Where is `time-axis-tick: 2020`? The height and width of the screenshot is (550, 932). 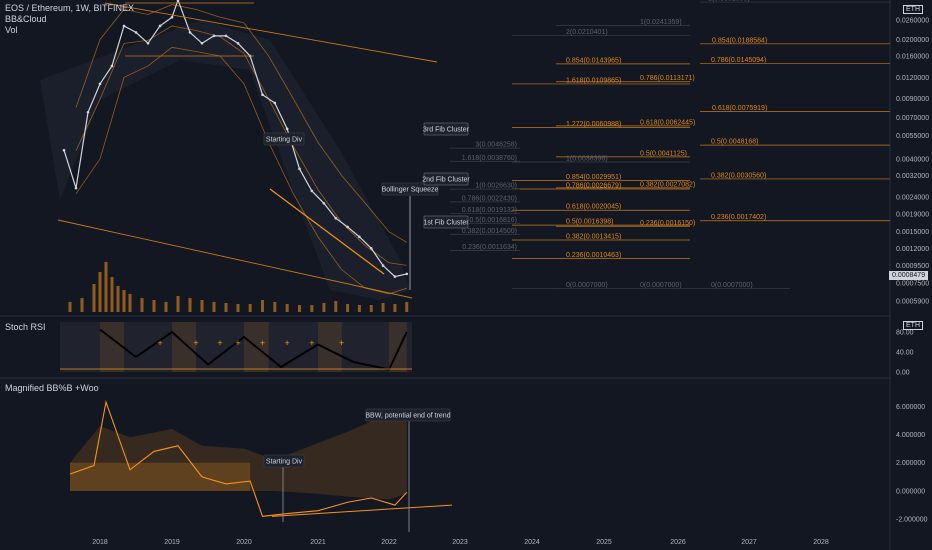 time-axis-tick: 2020 is located at coordinates (244, 542).